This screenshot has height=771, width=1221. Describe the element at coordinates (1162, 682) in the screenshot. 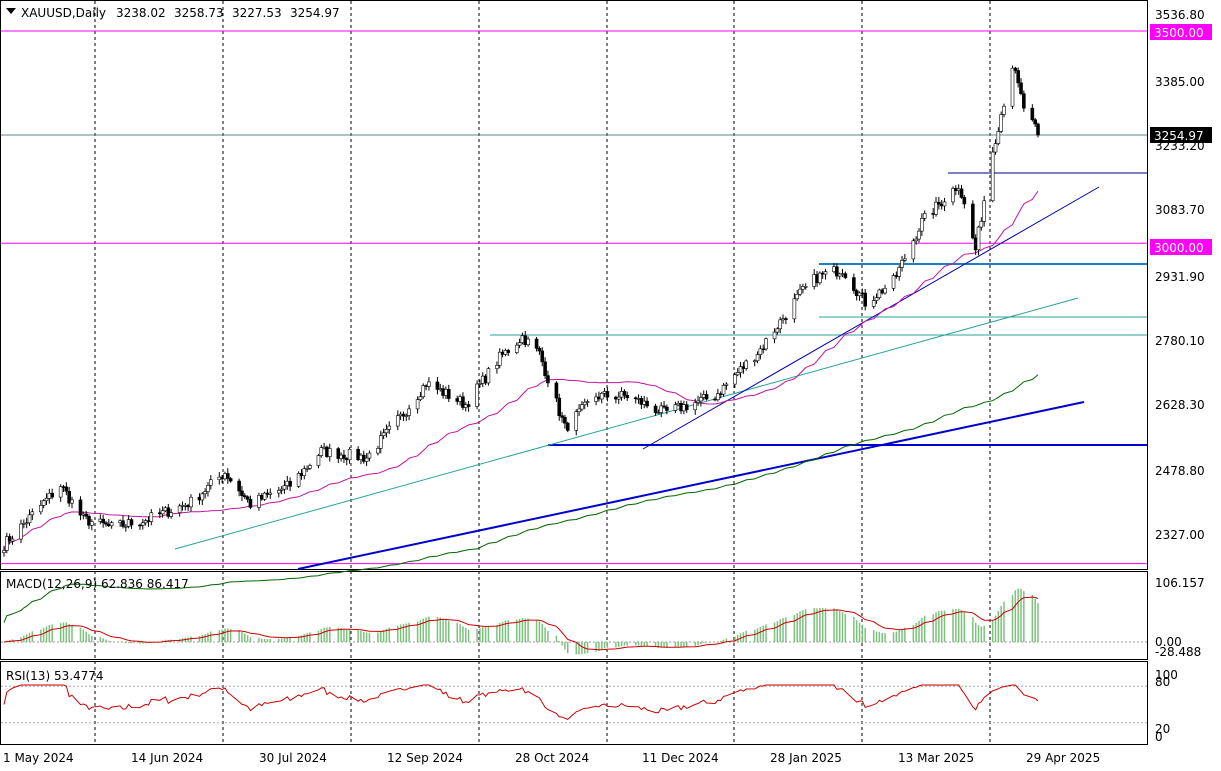

I see `rsi-tick: 80` at that location.